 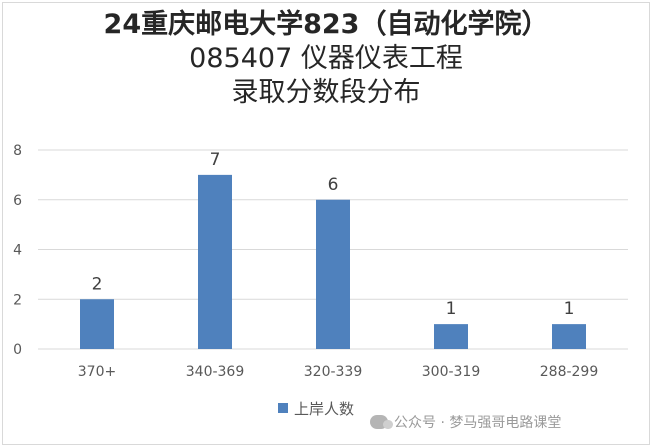 What do you see at coordinates (17, 251) in the screenshot?
I see `y-tick-label: 4` at bounding box center [17, 251].